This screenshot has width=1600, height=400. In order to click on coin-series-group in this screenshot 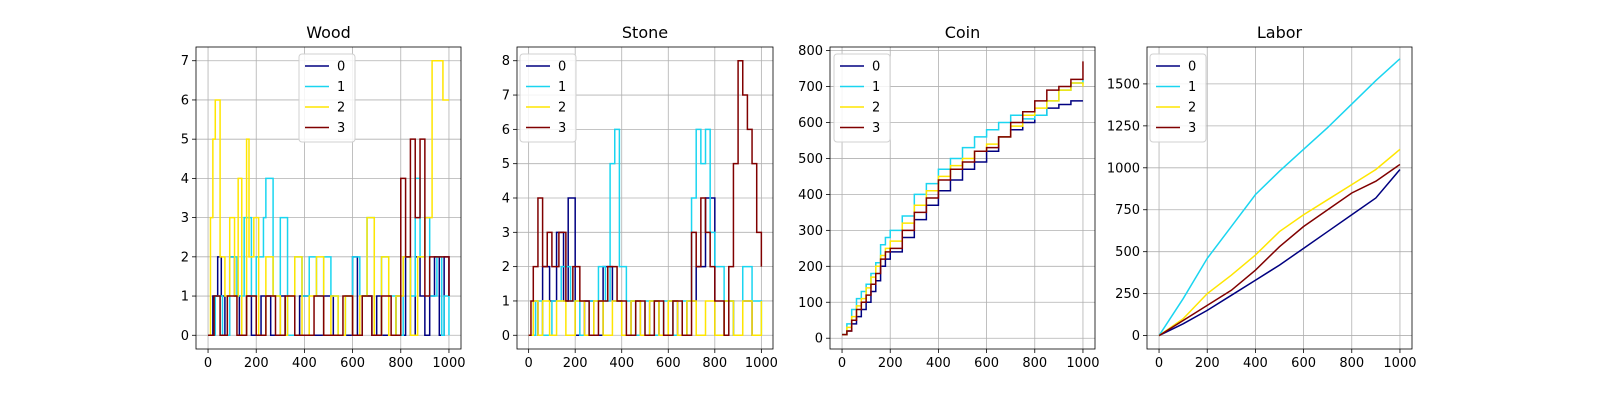, I will do `click(963, 198)`.